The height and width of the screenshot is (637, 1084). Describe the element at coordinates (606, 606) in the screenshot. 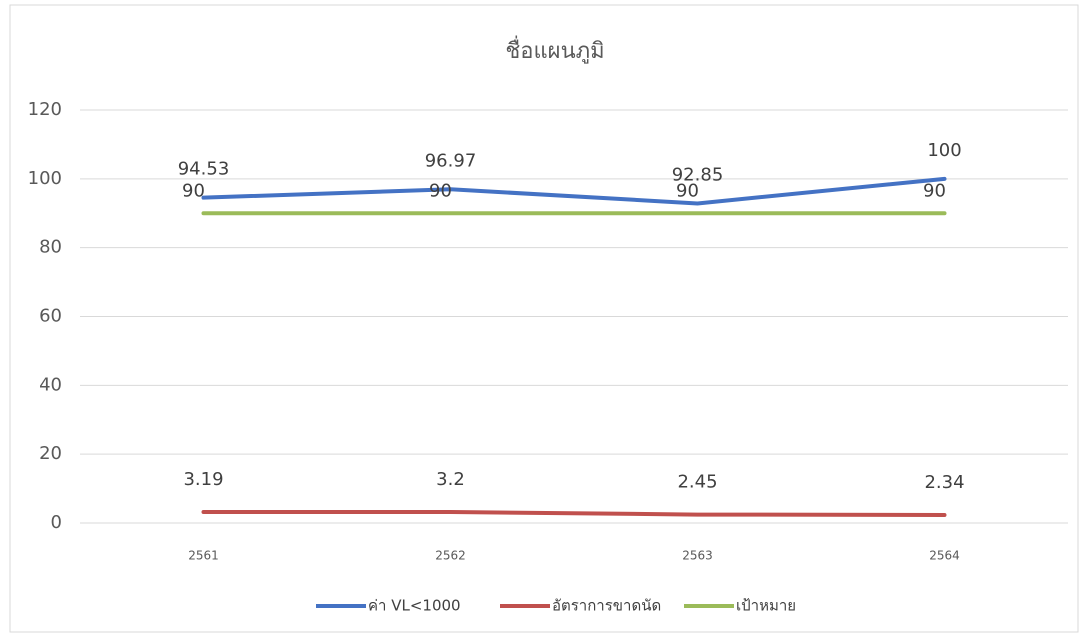

I see `legend-label: อัตราการขาดนัด` at that location.